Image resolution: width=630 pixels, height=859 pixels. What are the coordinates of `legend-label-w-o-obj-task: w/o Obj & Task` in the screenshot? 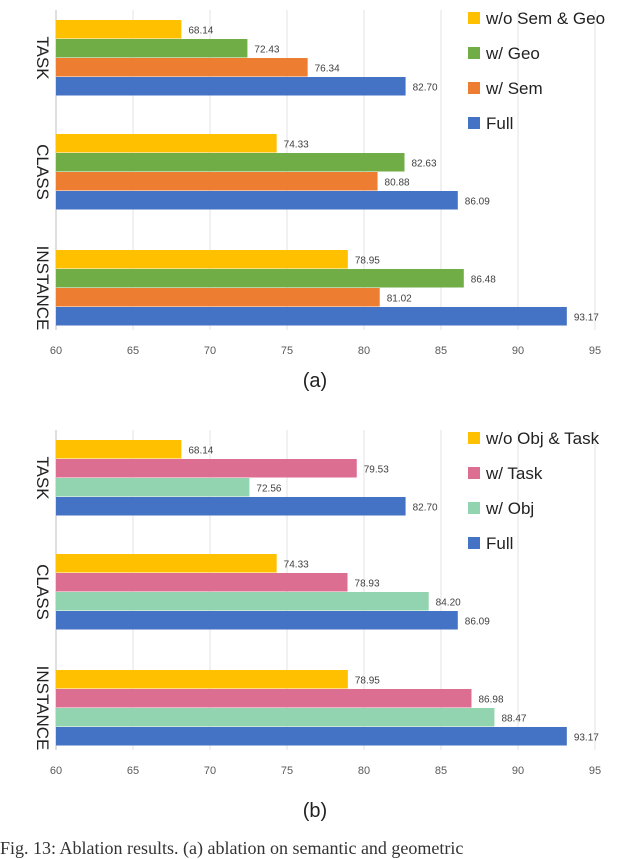 It's located at (542, 438).